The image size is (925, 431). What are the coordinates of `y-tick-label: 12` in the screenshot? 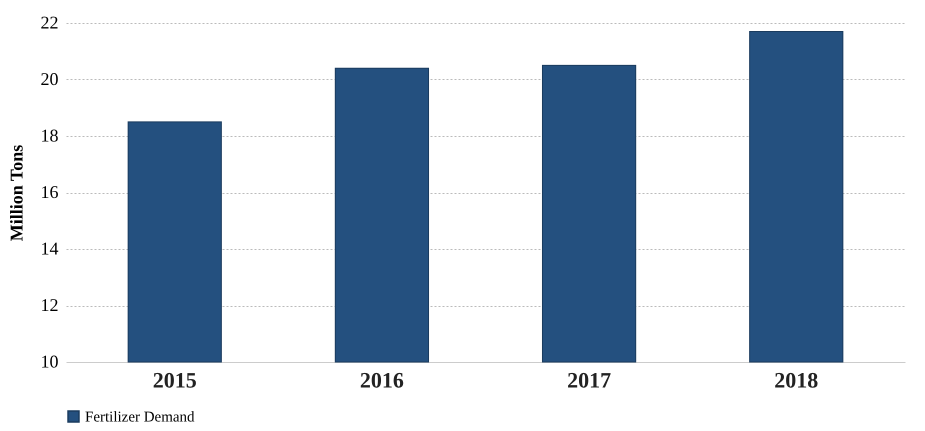 It's located at (49, 305).